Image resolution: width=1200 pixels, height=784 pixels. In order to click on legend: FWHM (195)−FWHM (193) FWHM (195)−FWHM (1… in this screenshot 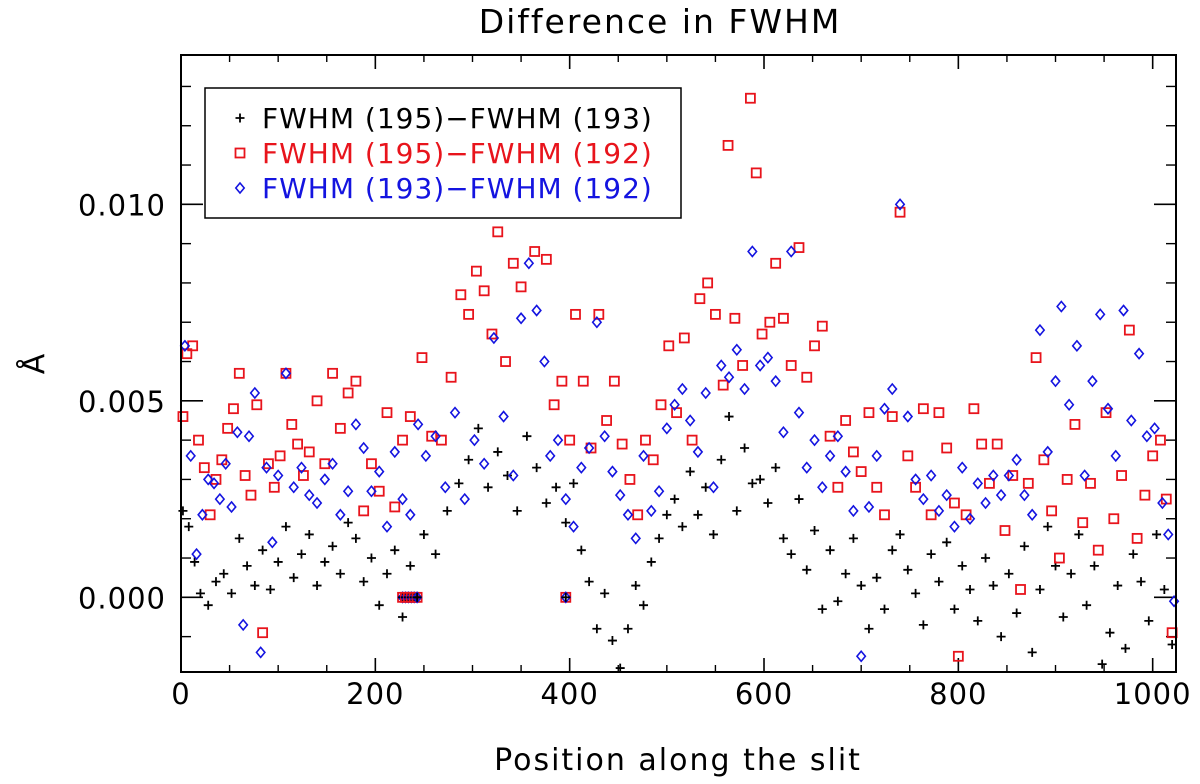, I will do `click(443, 153)`.